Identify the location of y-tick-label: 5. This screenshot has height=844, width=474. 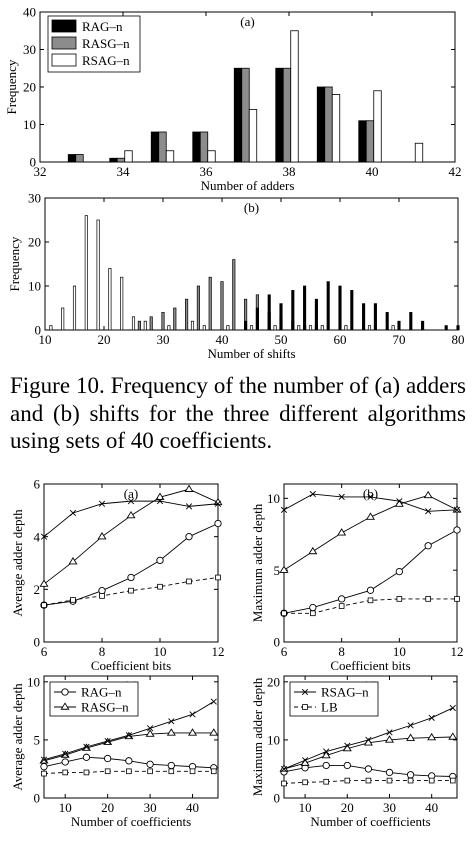
(37, 740).